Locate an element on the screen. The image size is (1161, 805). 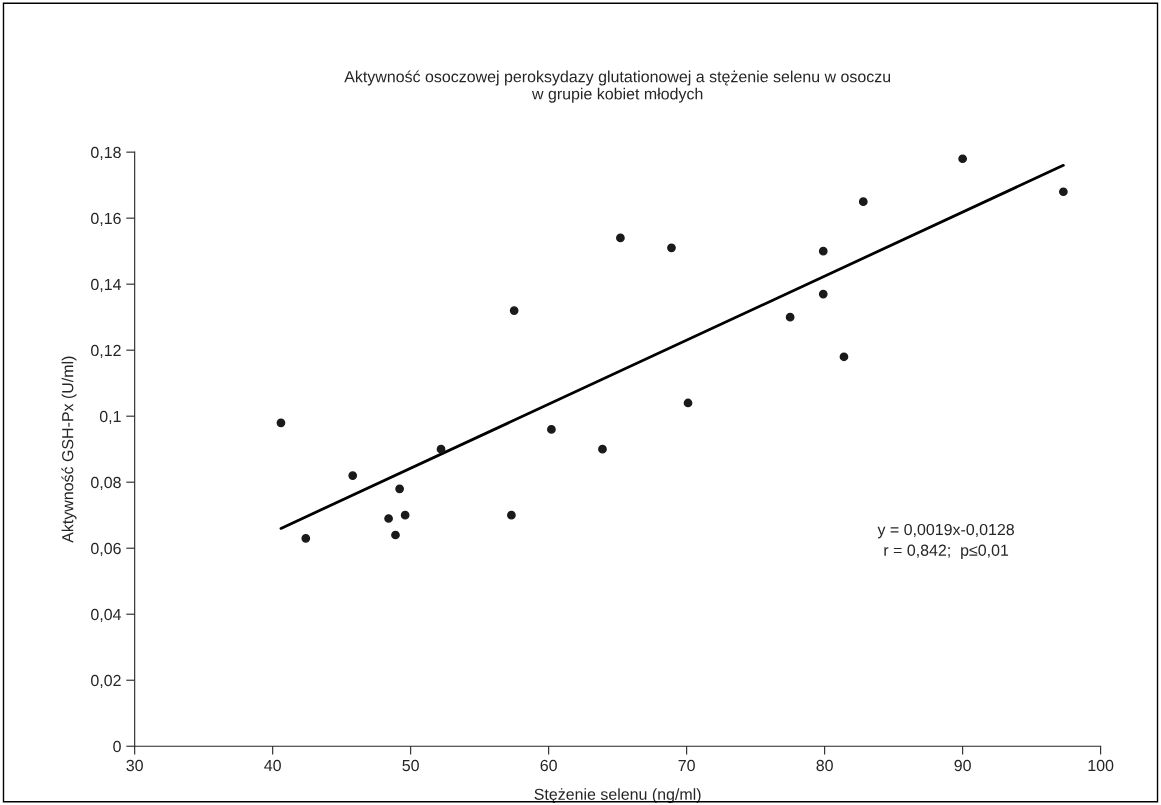
chart-title: Aktywność osoczowej peroksydazy glutationowej a stężenie selenu w osoczu w grupie kobiet młodych is located at coordinates (617, 86).